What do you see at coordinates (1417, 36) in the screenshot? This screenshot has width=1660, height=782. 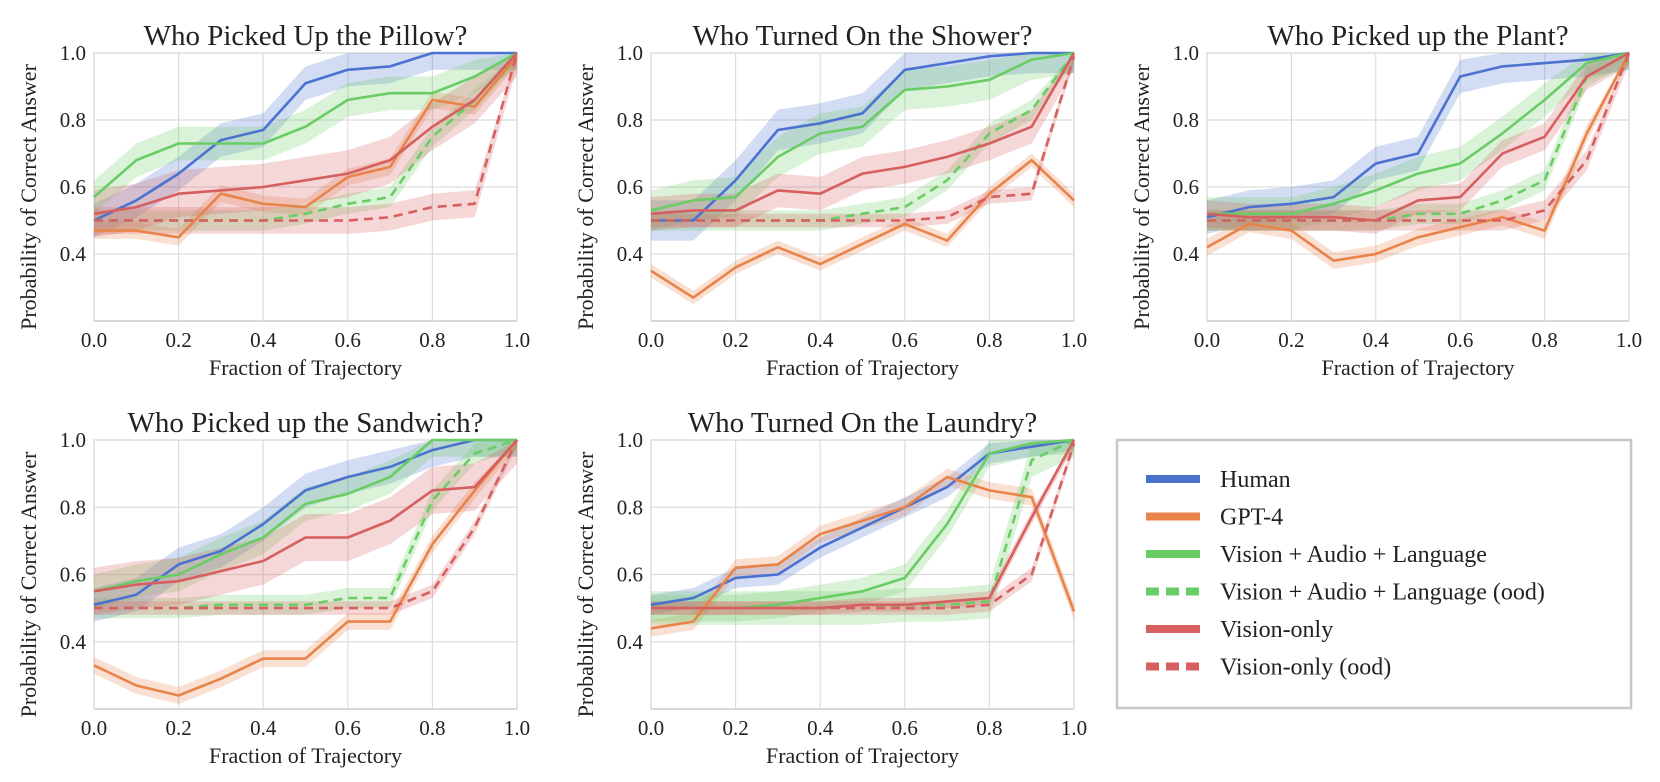 I see `chart-title: Who Picked up the Plant?` at bounding box center [1417, 36].